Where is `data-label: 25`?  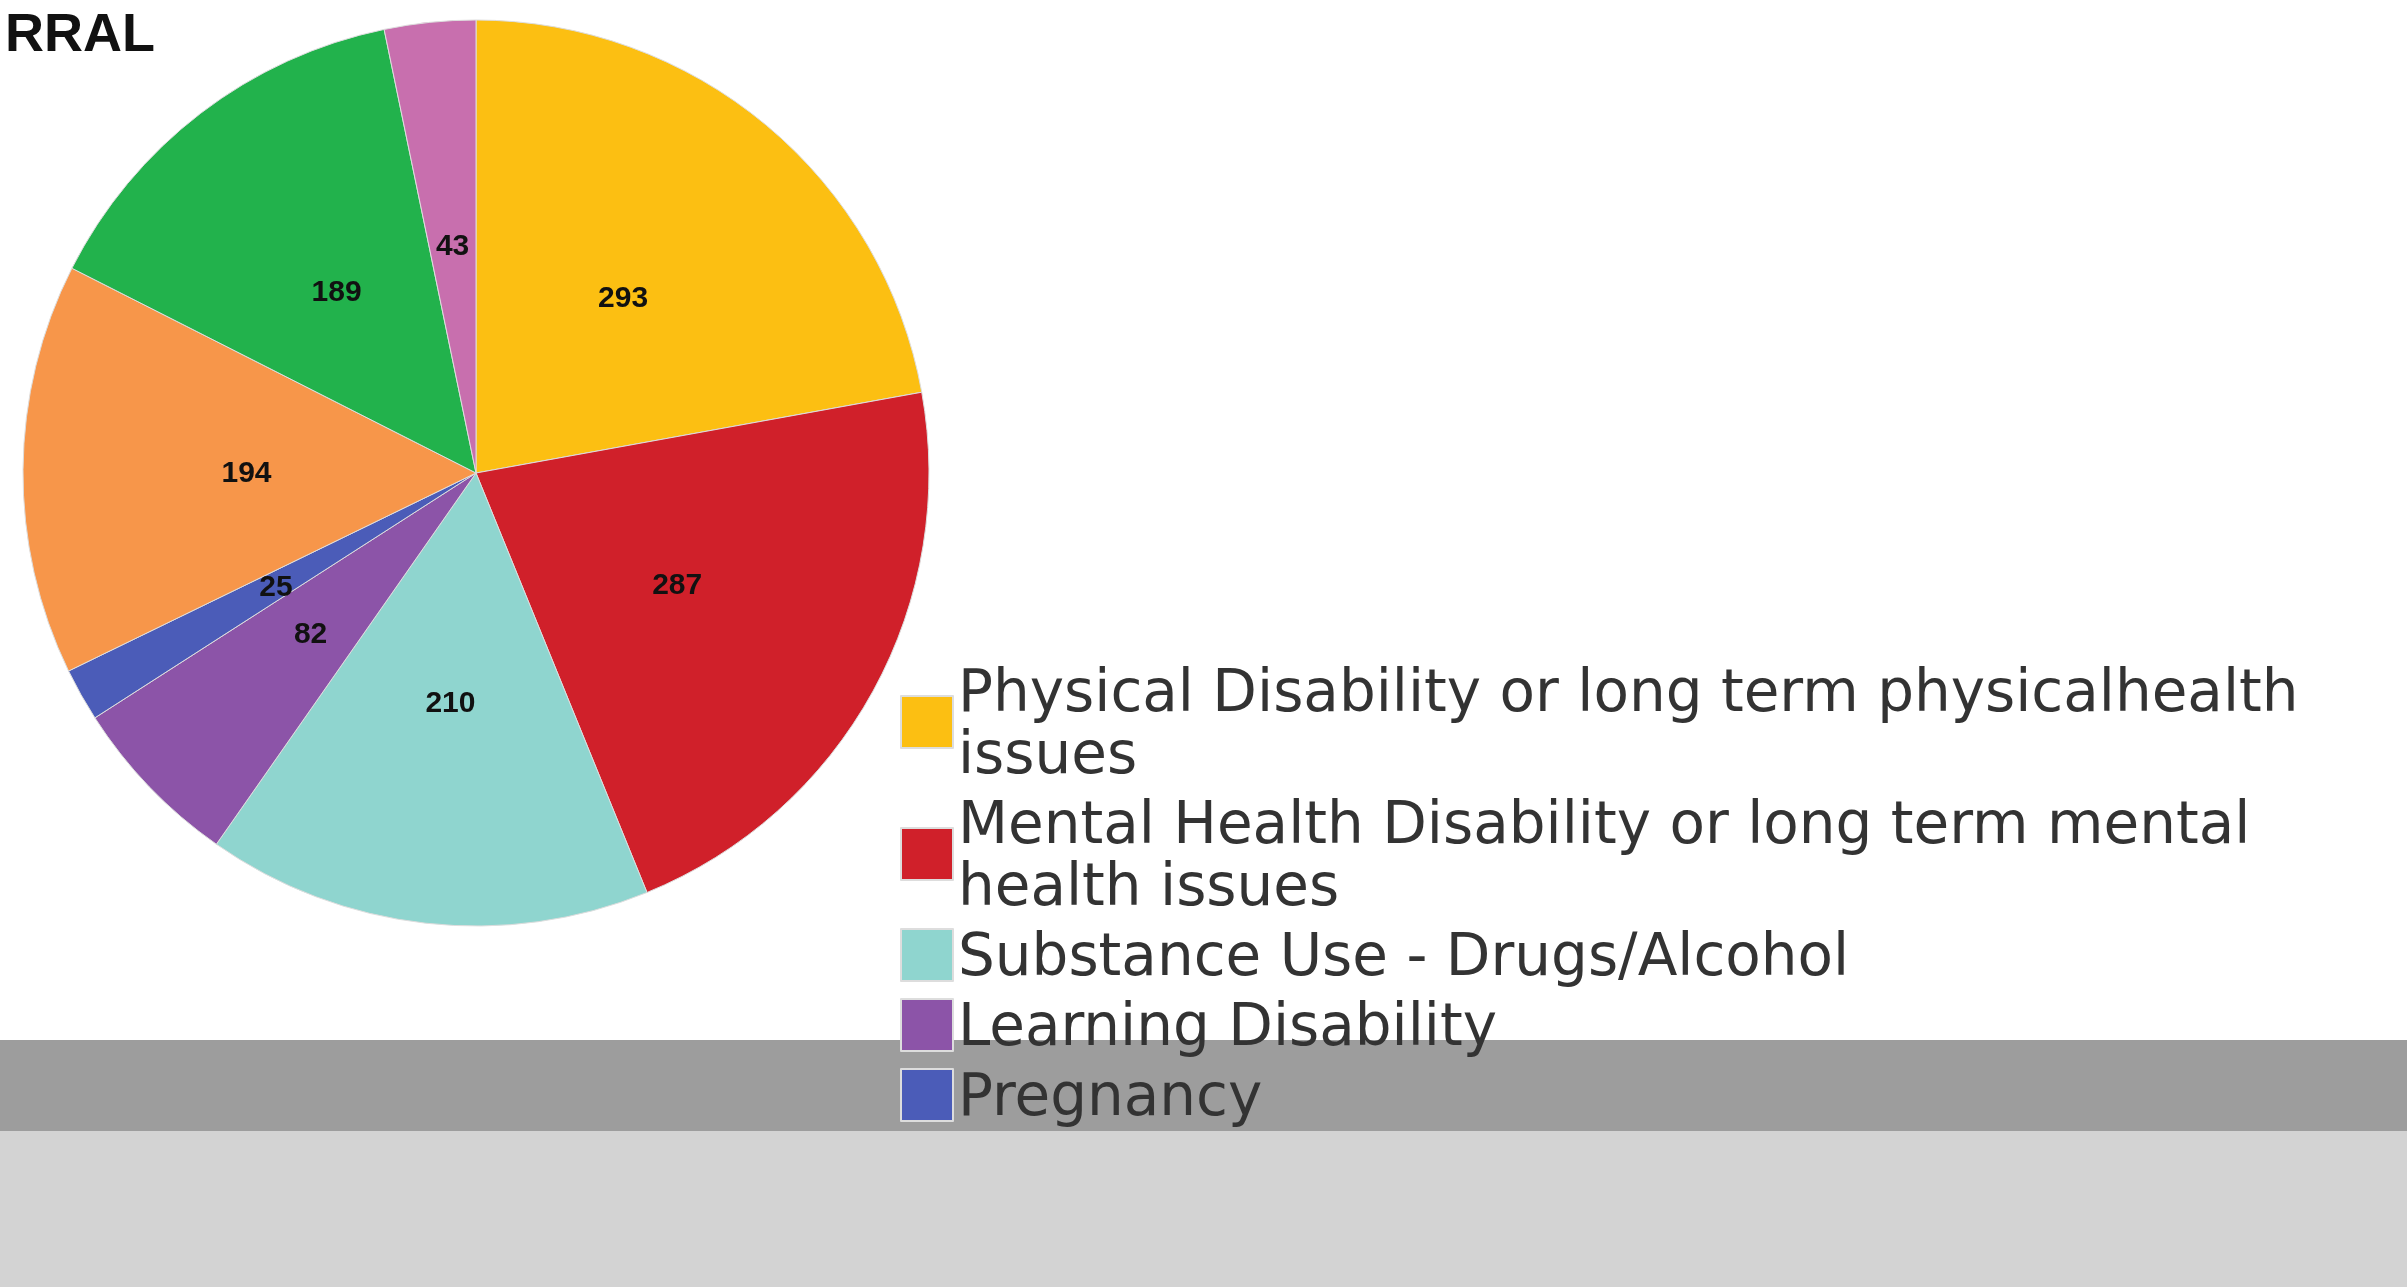 data-label: 25 is located at coordinates (276, 585).